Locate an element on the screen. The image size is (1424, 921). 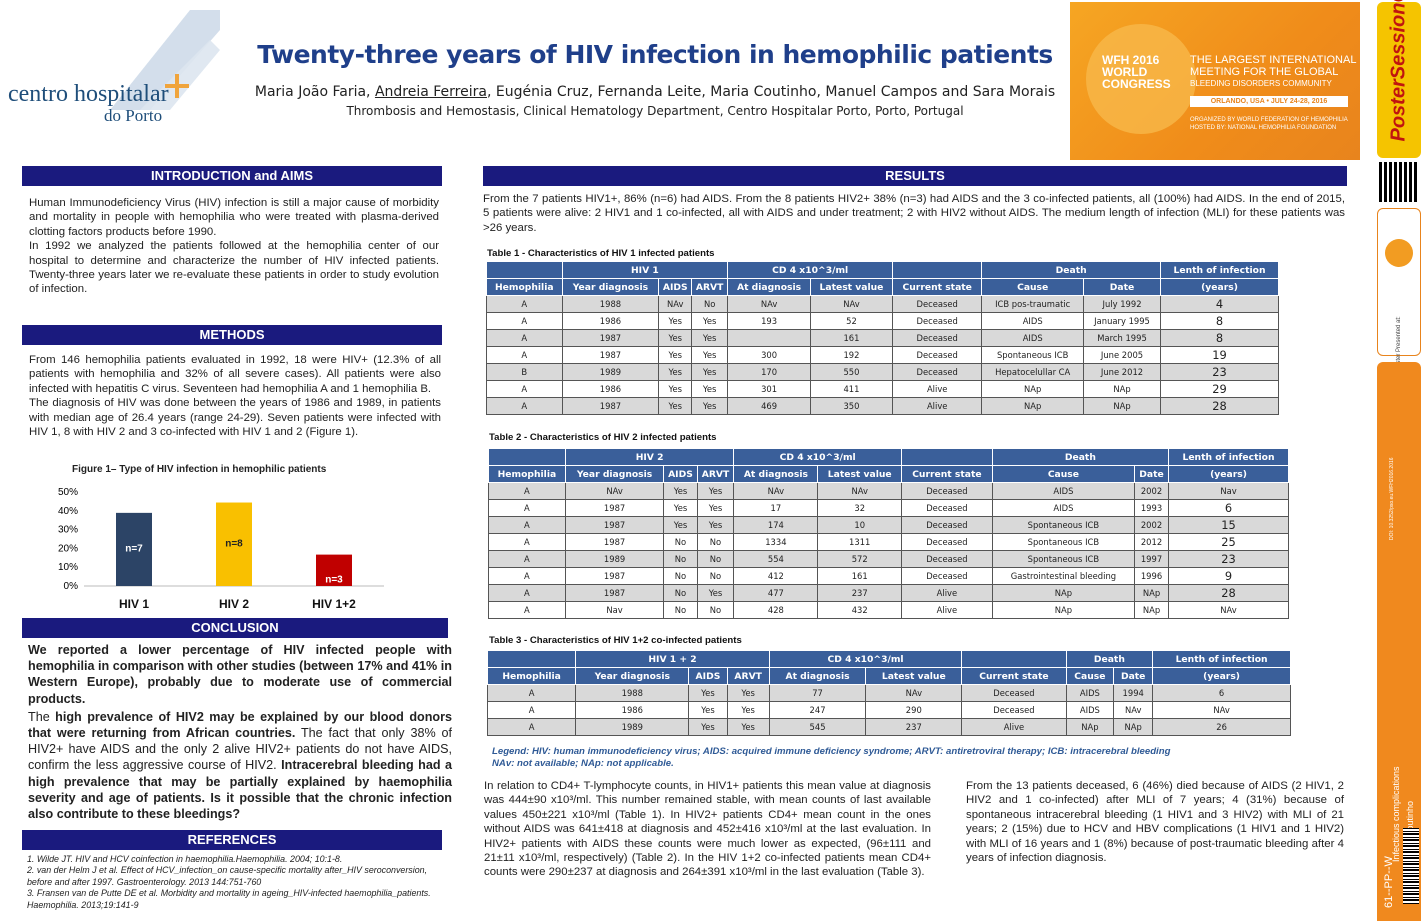
presenting-author: Andreia Ferreira is located at coordinates (430, 92).